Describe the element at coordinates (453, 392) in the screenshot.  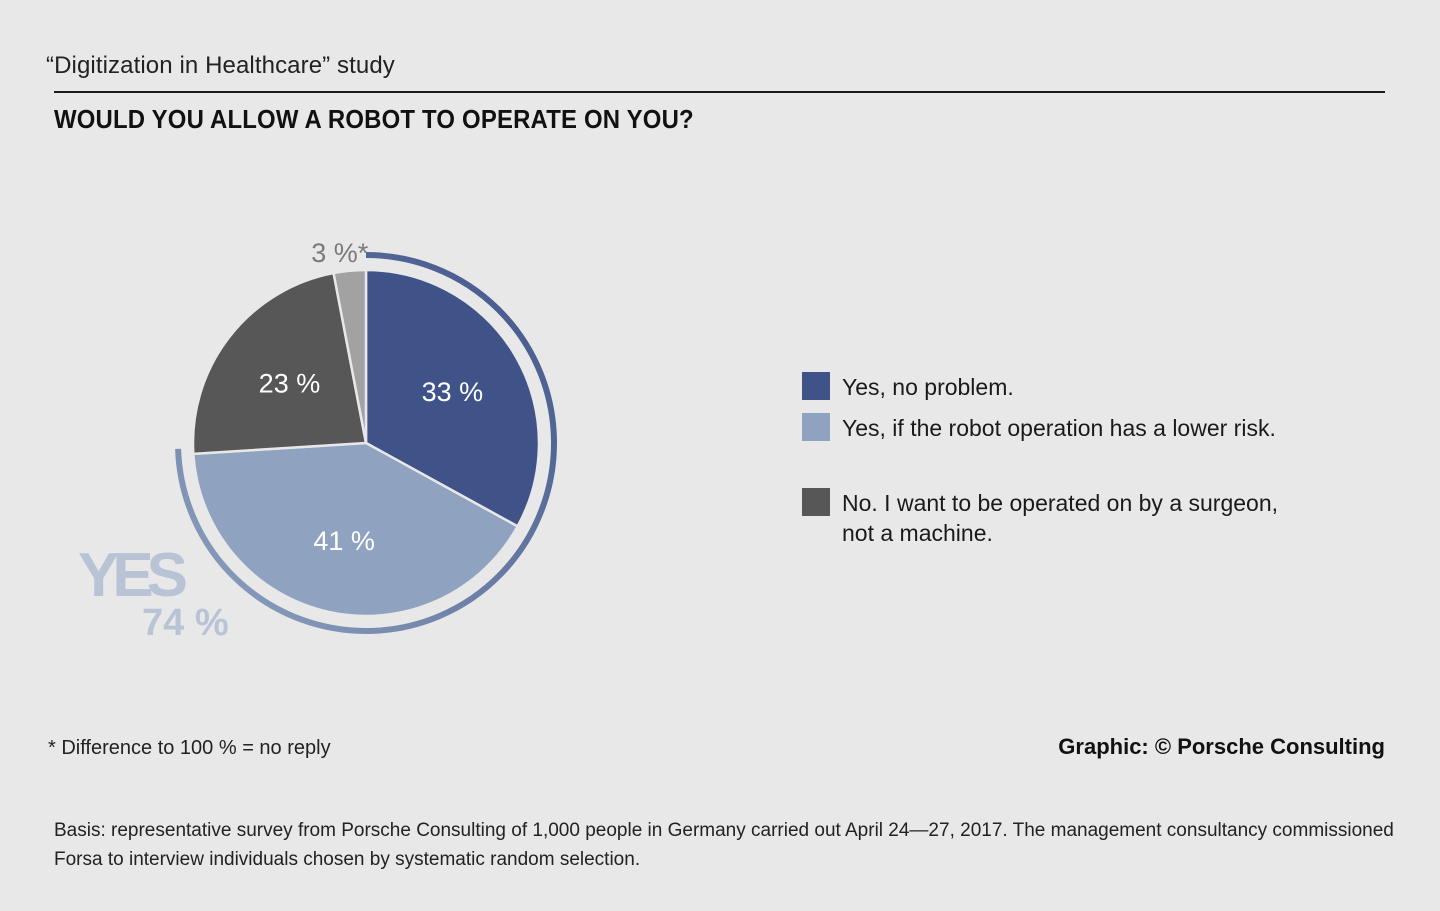
I see `slice-value-label: 33 %` at that location.